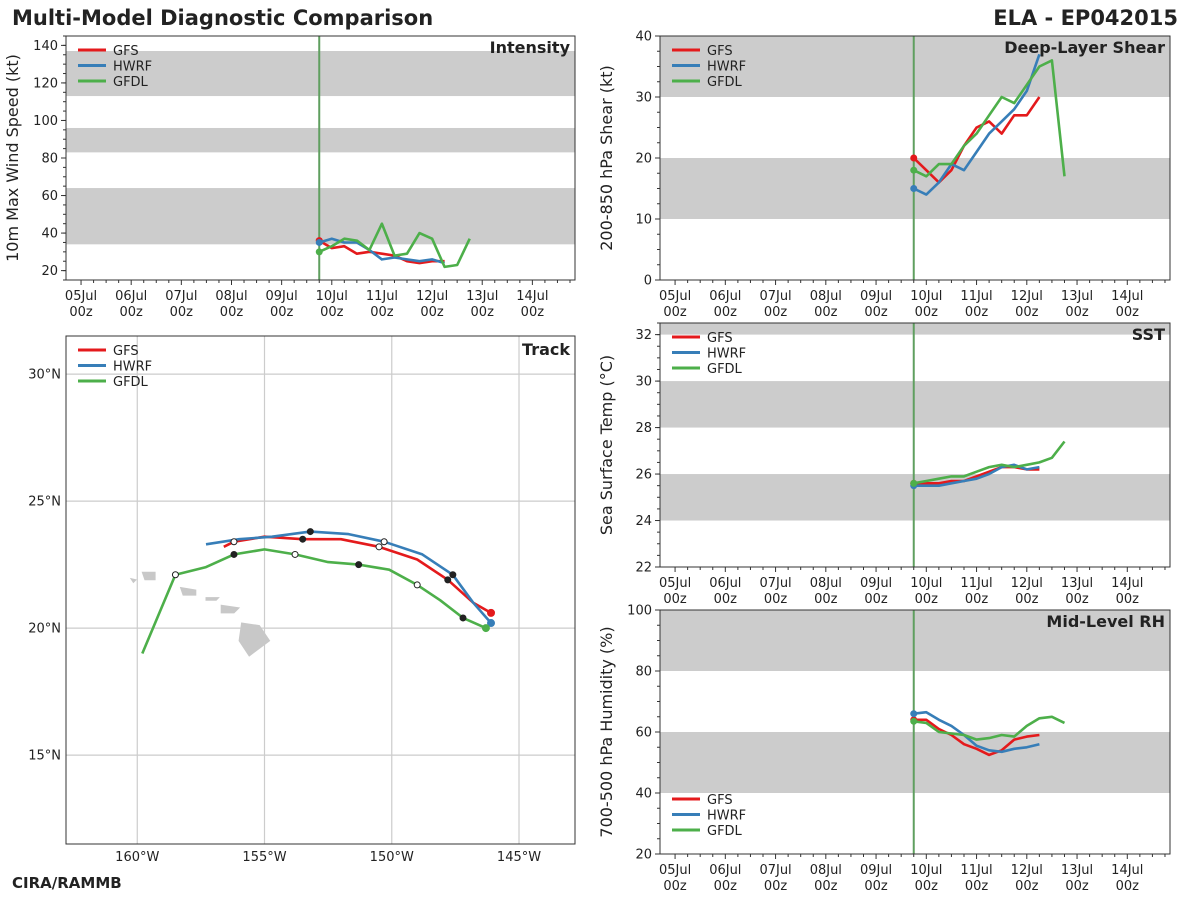 This screenshot has height=900, width=1200. What do you see at coordinates (643, 220) in the screenshot?
I see `y-tick-label: 10` at bounding box center [643, 220].